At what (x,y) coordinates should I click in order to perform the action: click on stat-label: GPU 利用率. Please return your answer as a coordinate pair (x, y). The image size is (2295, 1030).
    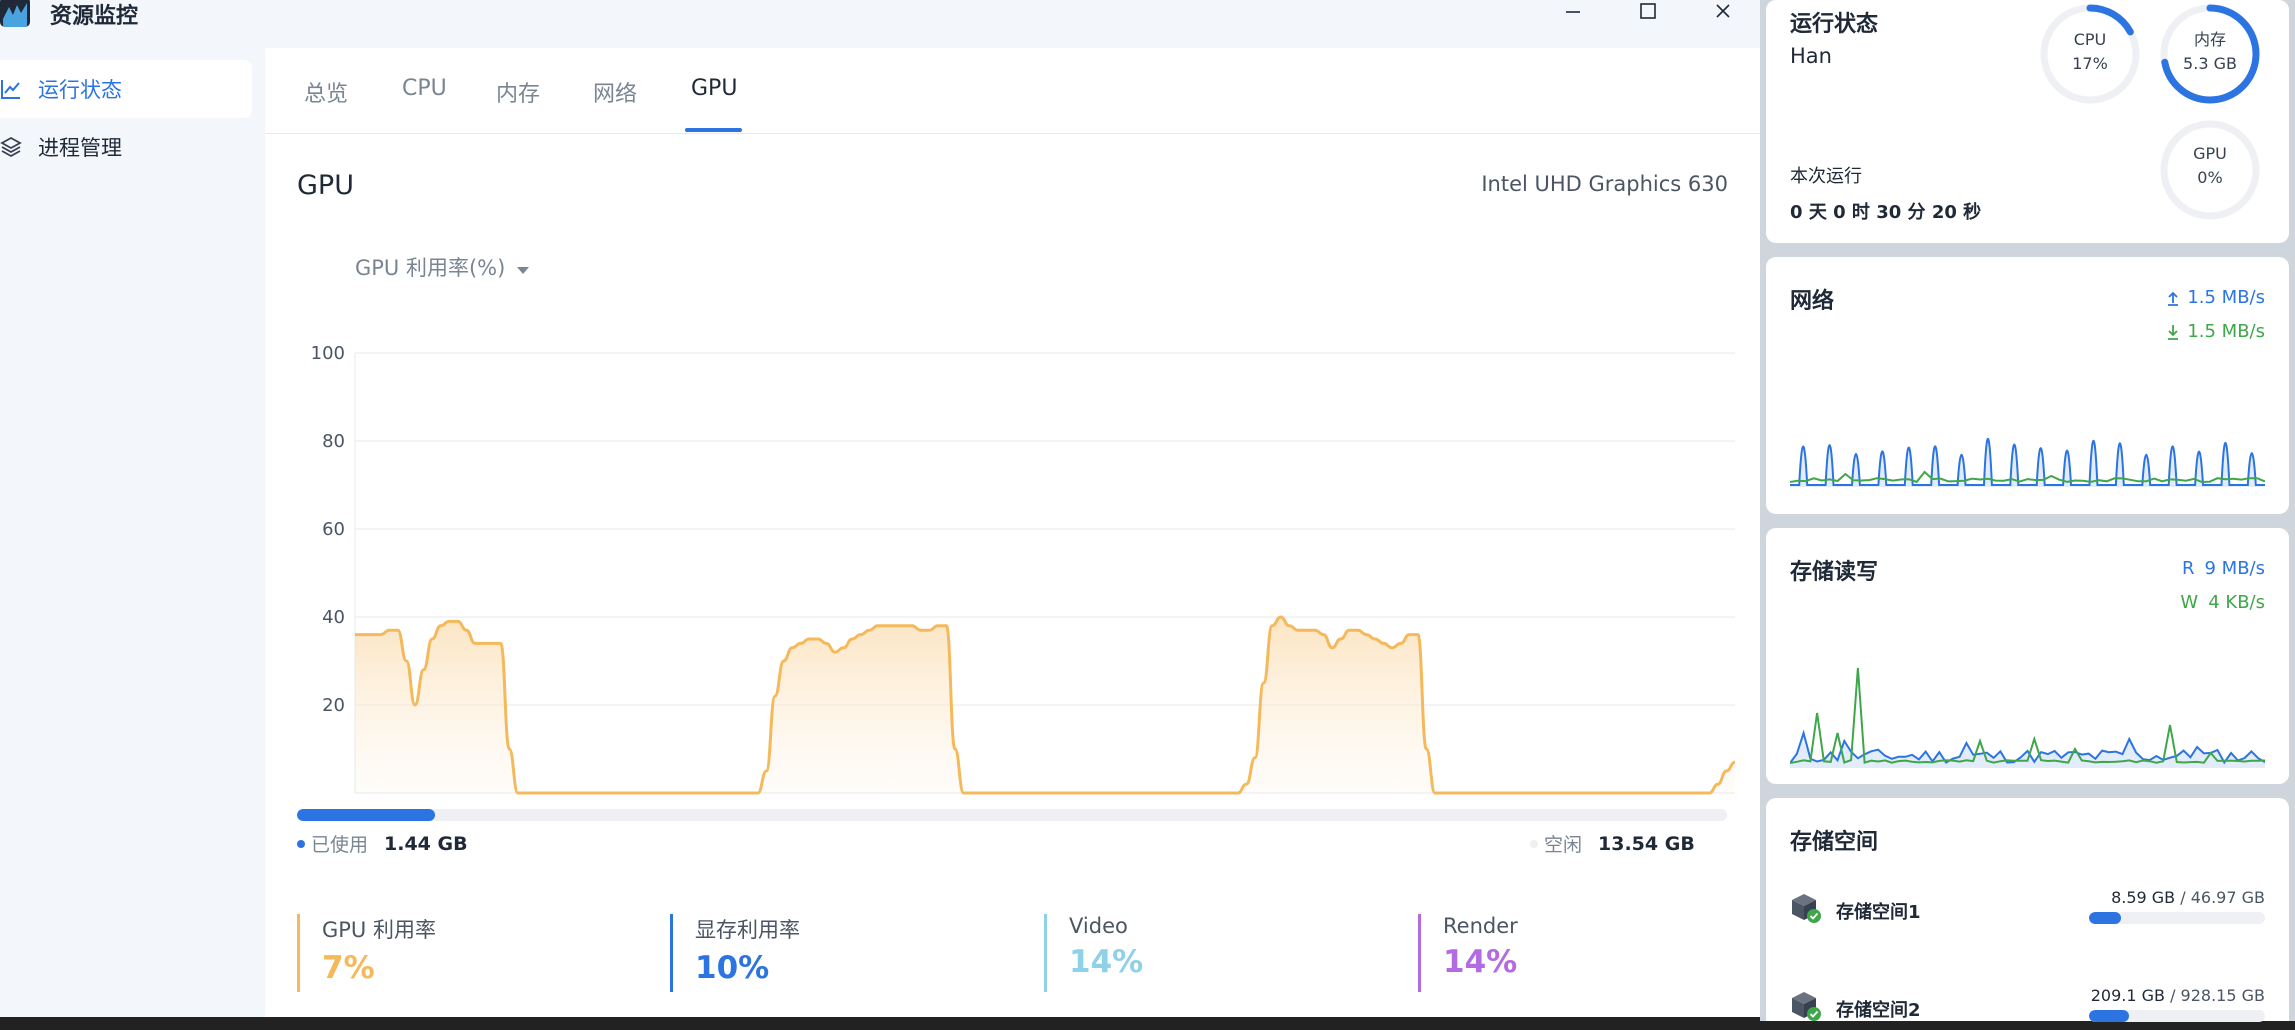
    Looking at the image, I should click on (379, 930).